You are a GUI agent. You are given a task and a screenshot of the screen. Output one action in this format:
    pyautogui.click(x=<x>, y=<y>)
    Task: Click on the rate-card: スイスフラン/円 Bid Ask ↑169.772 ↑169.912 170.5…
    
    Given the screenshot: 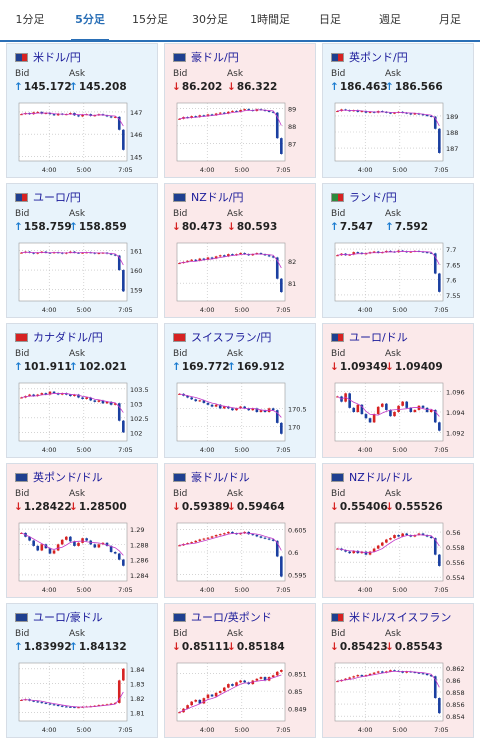 What is the action you would take?
    pyautogui.click(x=240, y=390)
    